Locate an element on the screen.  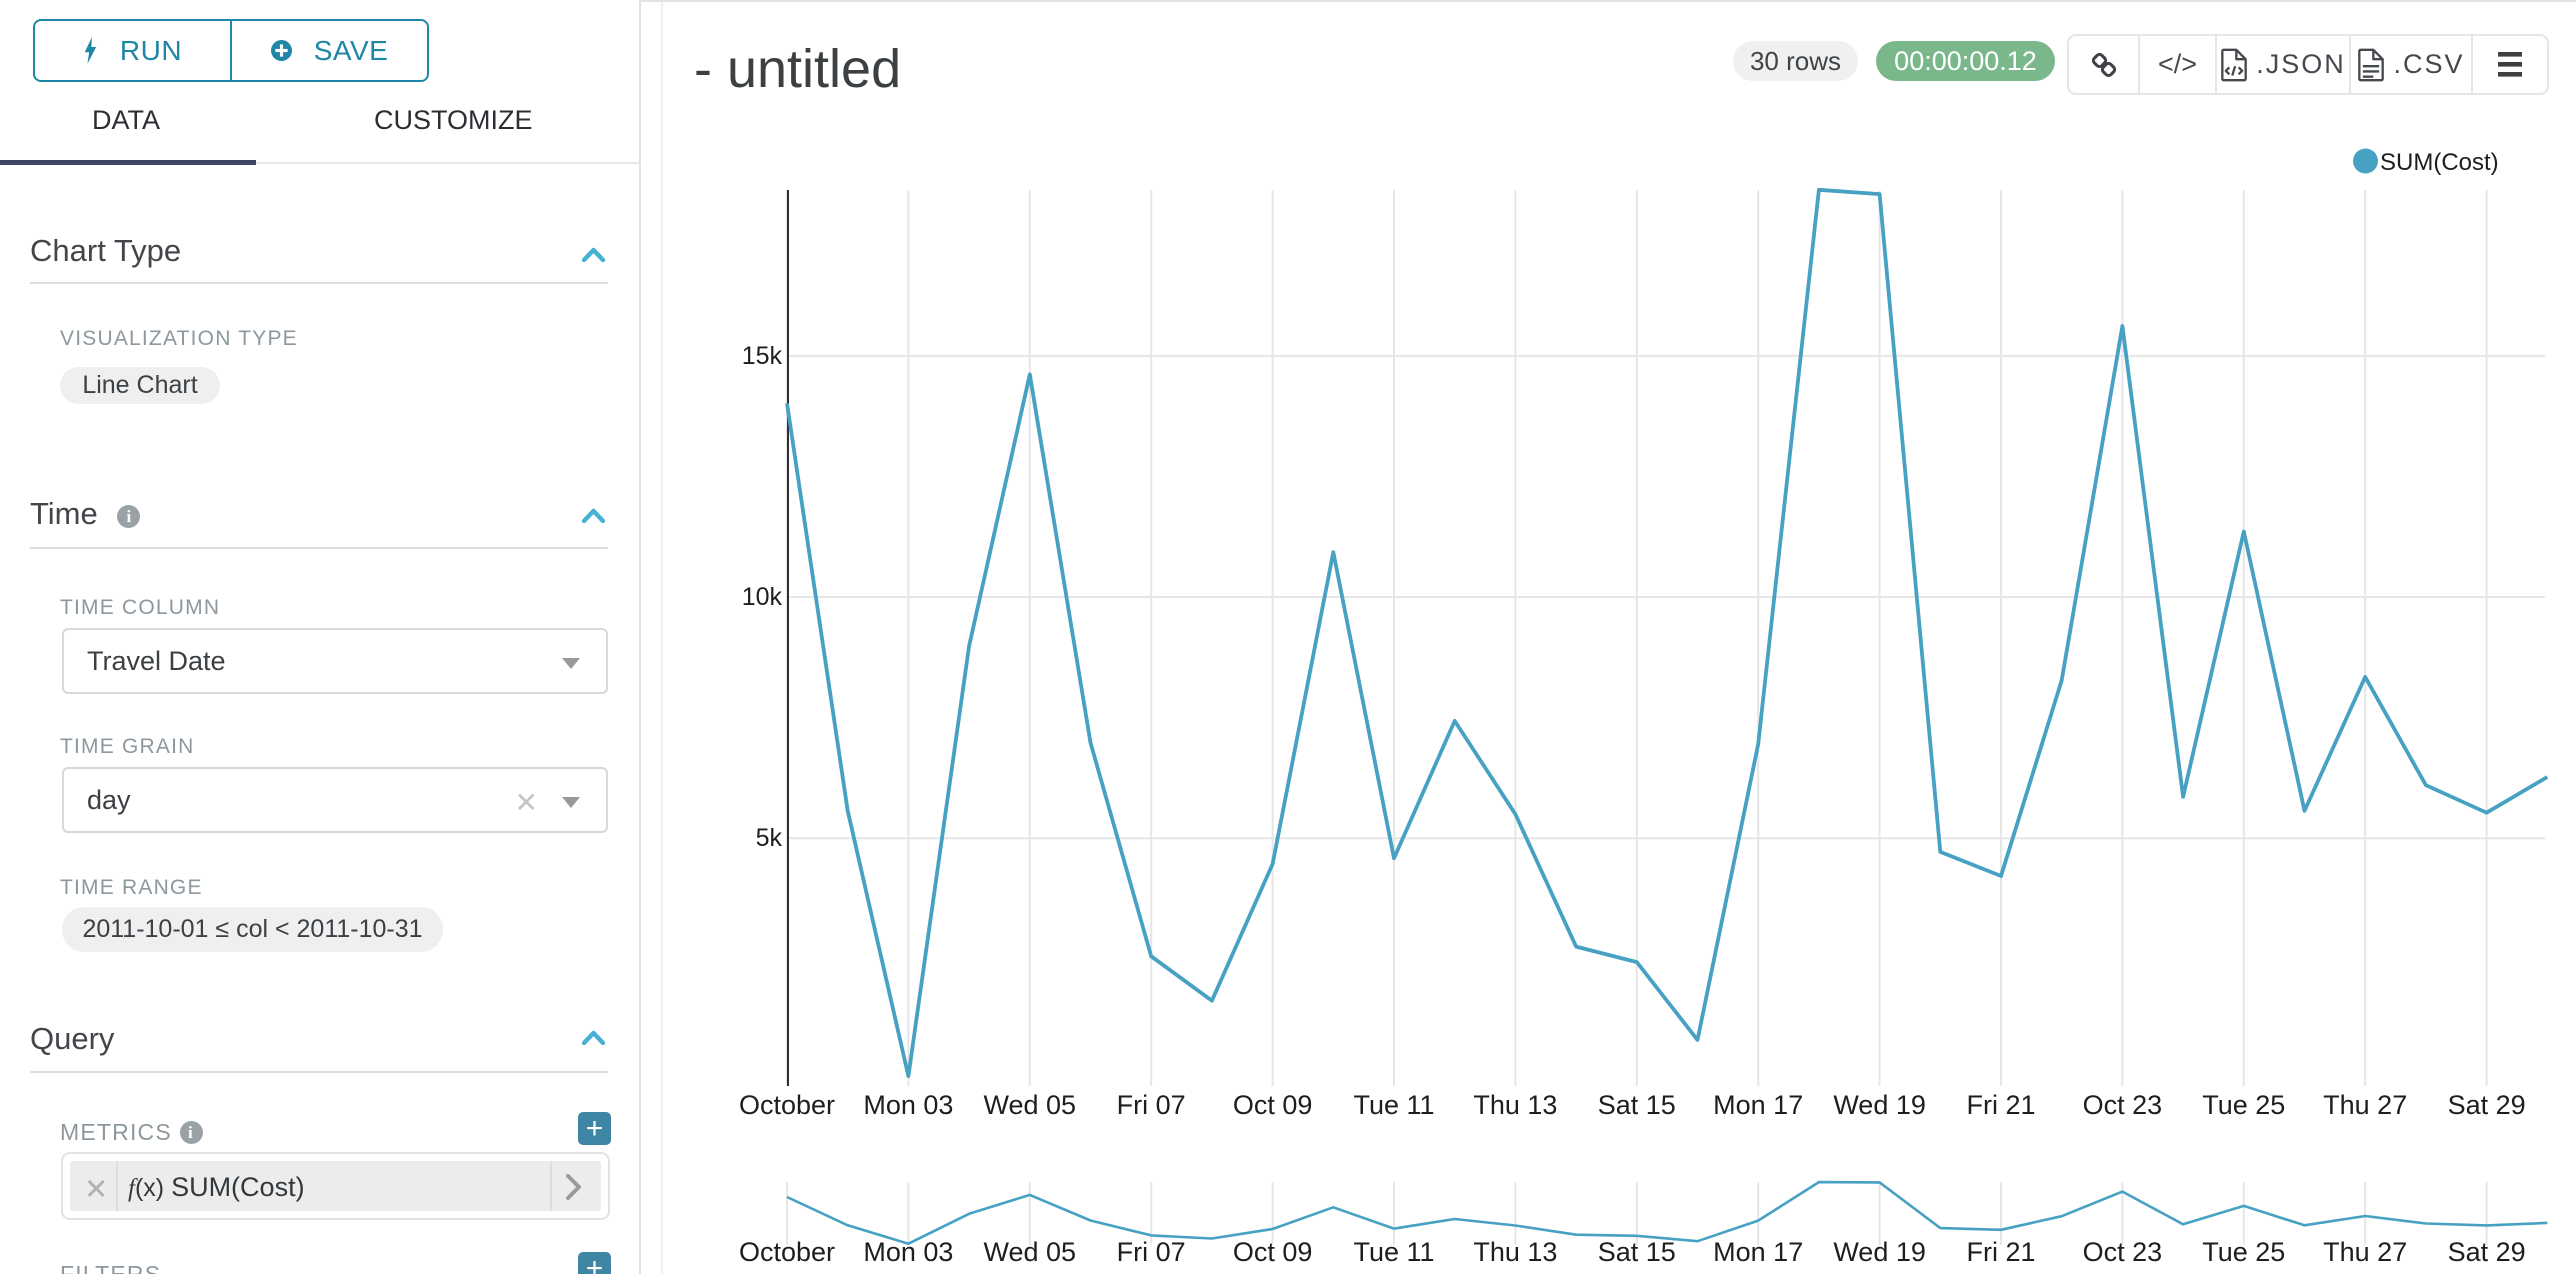
svg-text: SUM(Cost) is located at coordinates (2439, 162).